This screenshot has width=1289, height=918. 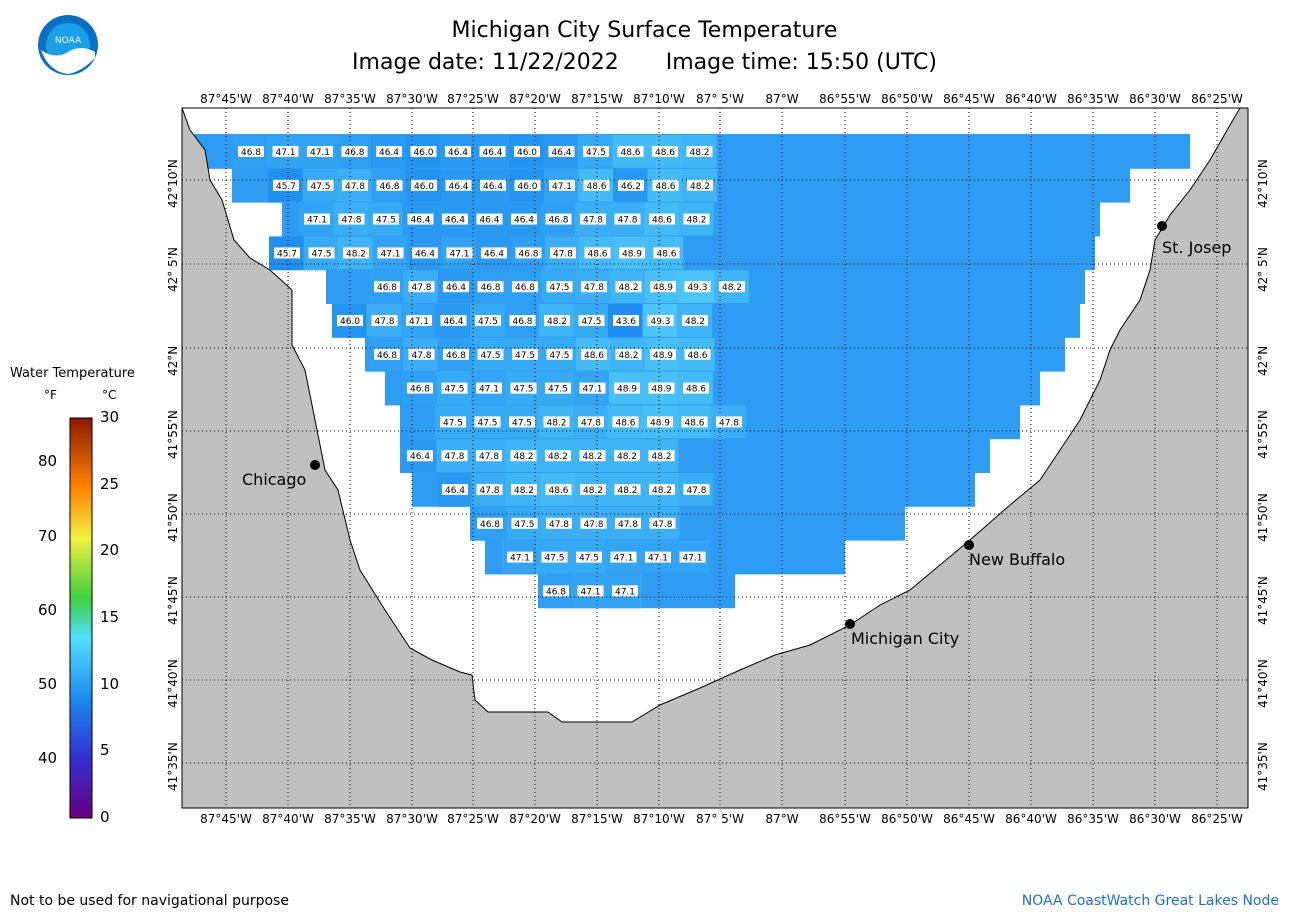 I want to click on temperature-label: 49.3, so click(x=697, y=288).